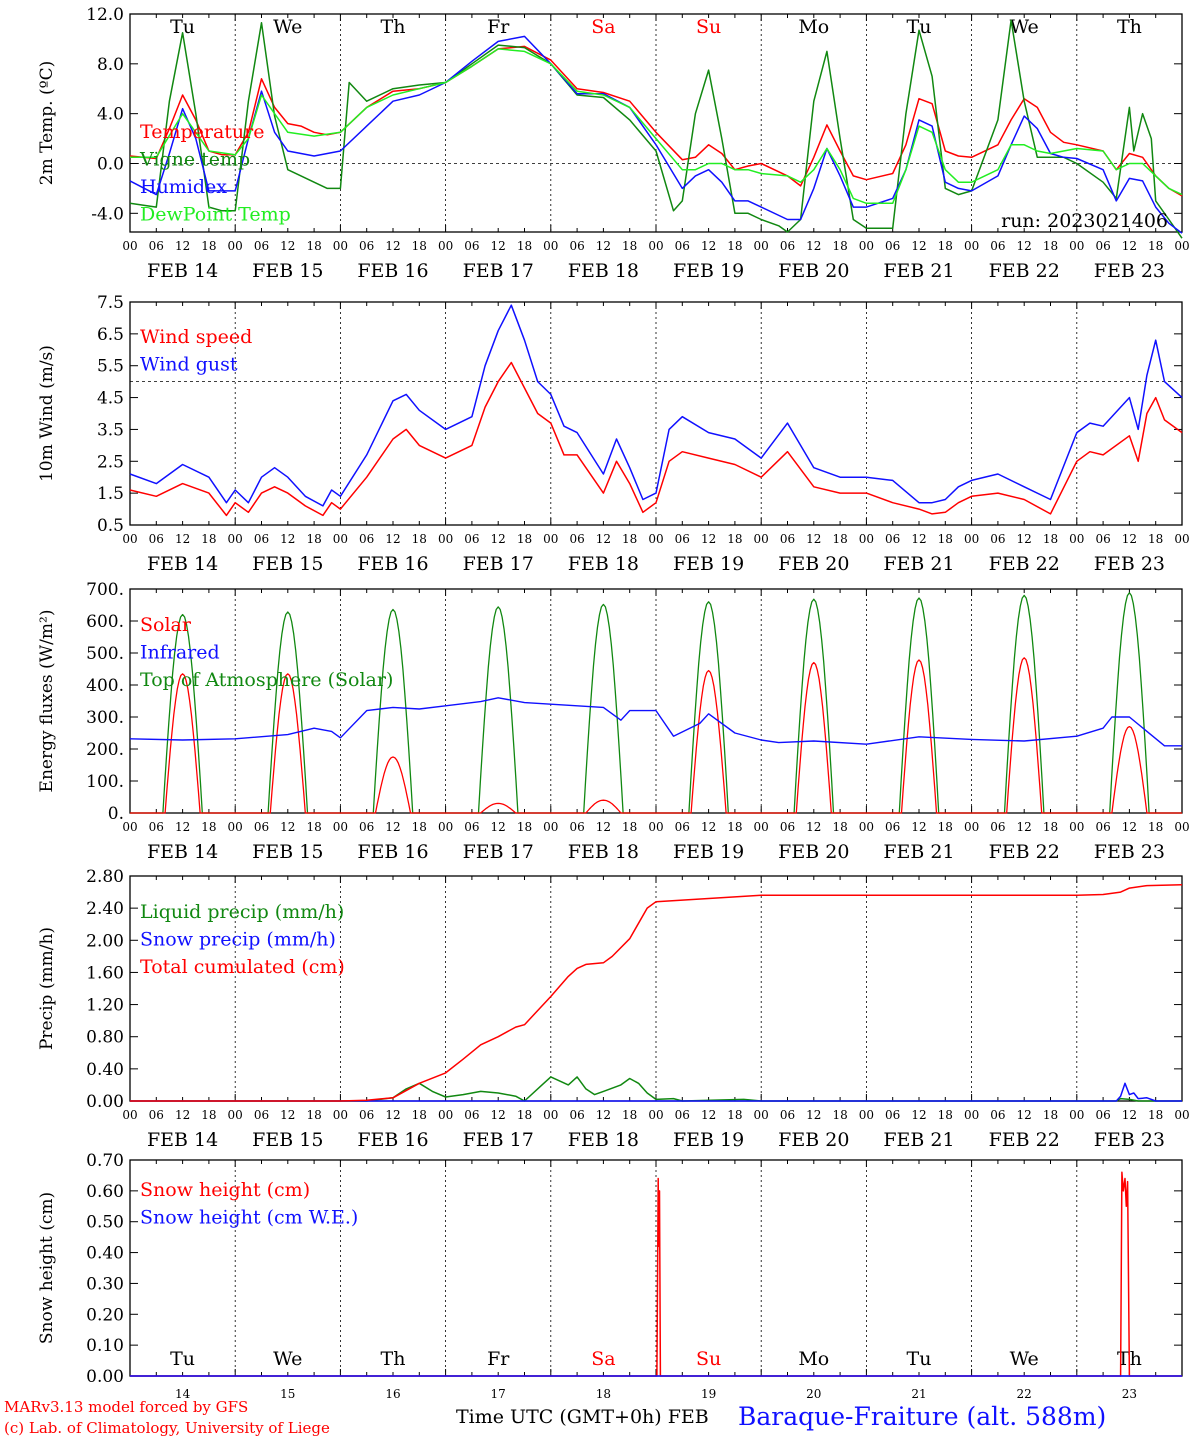 The image size is (1194, 1440). What do you see at coordinates (107, 214) in the screenshot?
I see `y-tick-label: -4.0` at bounding box center [107, 214].